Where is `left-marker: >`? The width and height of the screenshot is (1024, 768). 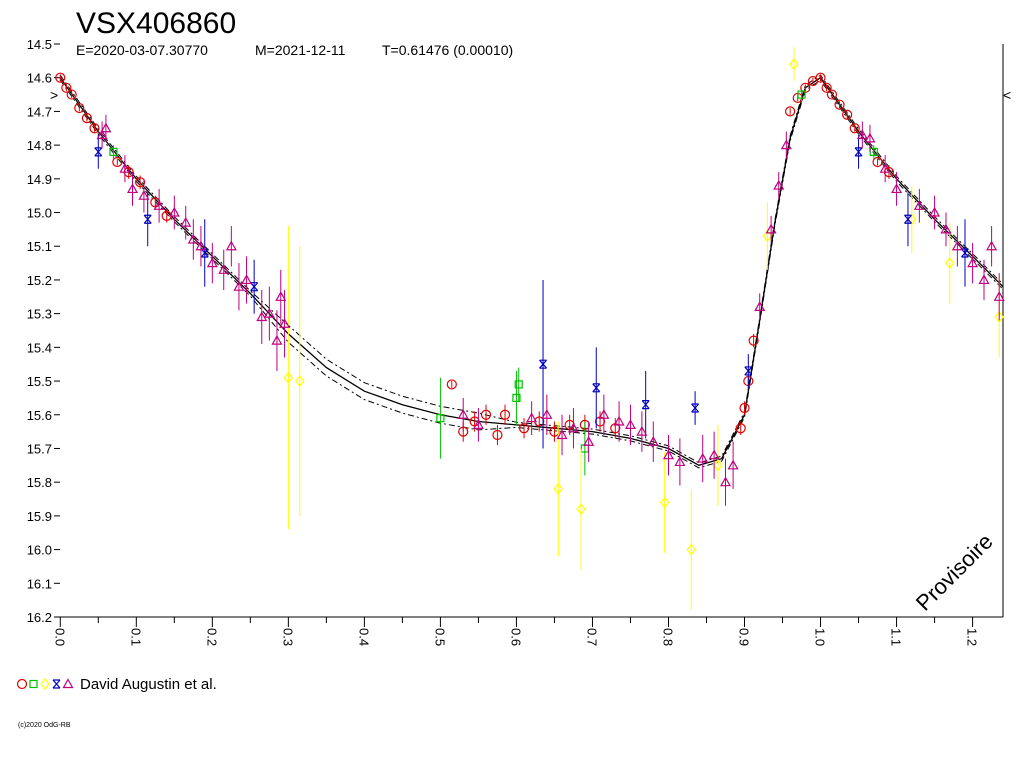
left-marker: > is located at coordinates (54, 95).